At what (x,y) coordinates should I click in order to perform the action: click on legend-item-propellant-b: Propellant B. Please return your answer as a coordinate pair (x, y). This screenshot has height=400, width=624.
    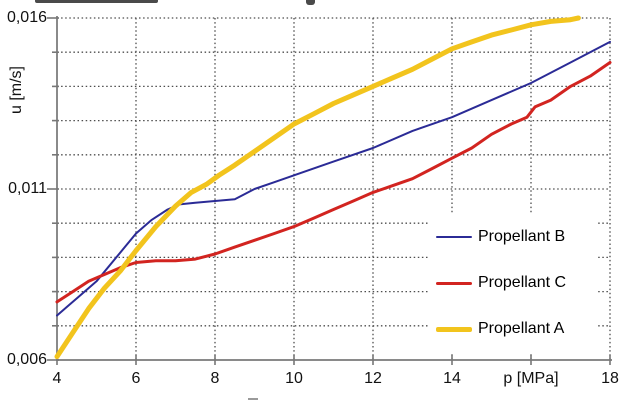
    Looking at the image, I should click on (512, 237).